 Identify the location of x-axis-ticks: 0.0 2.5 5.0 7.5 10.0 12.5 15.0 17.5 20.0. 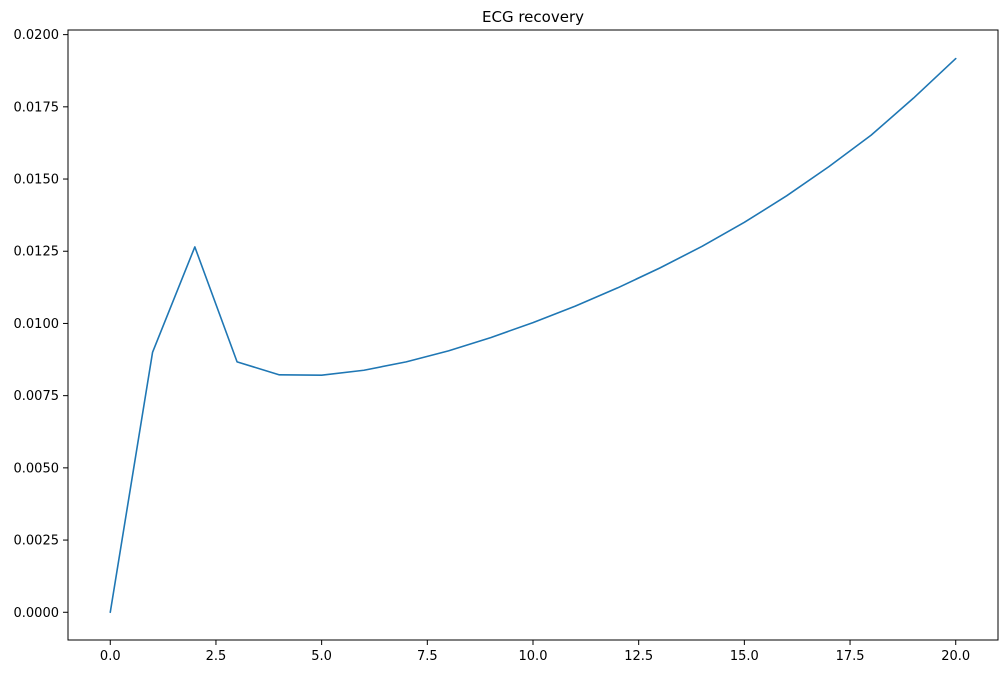
(535, 652).